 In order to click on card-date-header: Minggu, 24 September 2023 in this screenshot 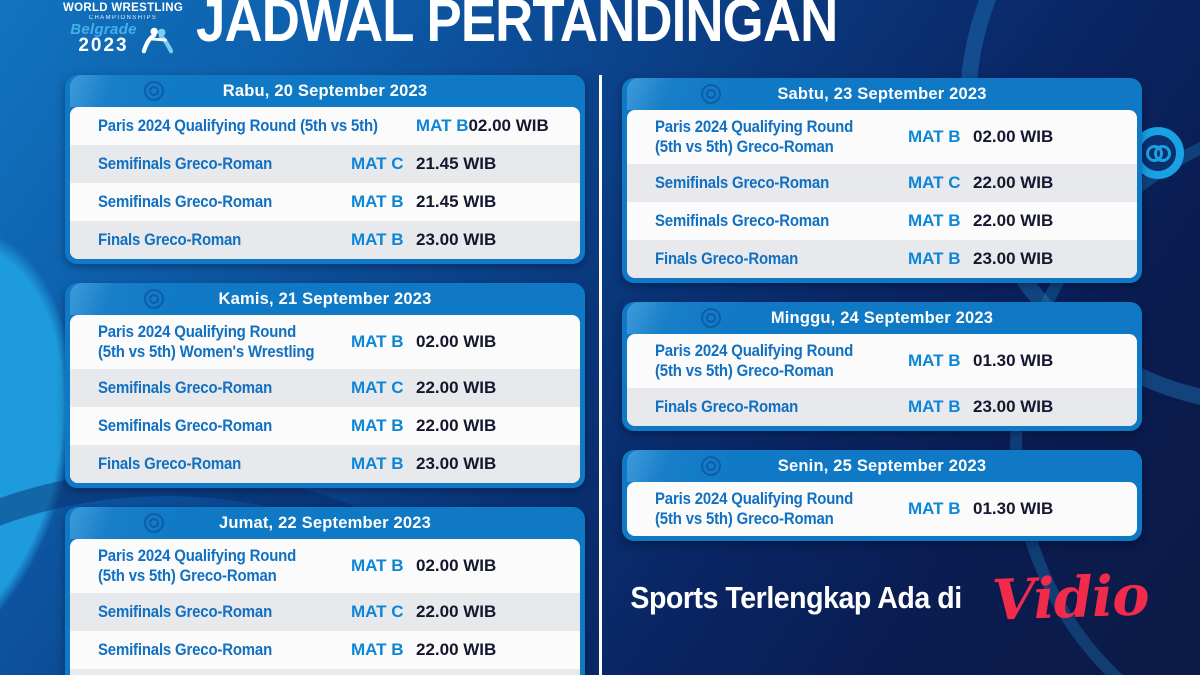, I will do `click(882, 318)`.